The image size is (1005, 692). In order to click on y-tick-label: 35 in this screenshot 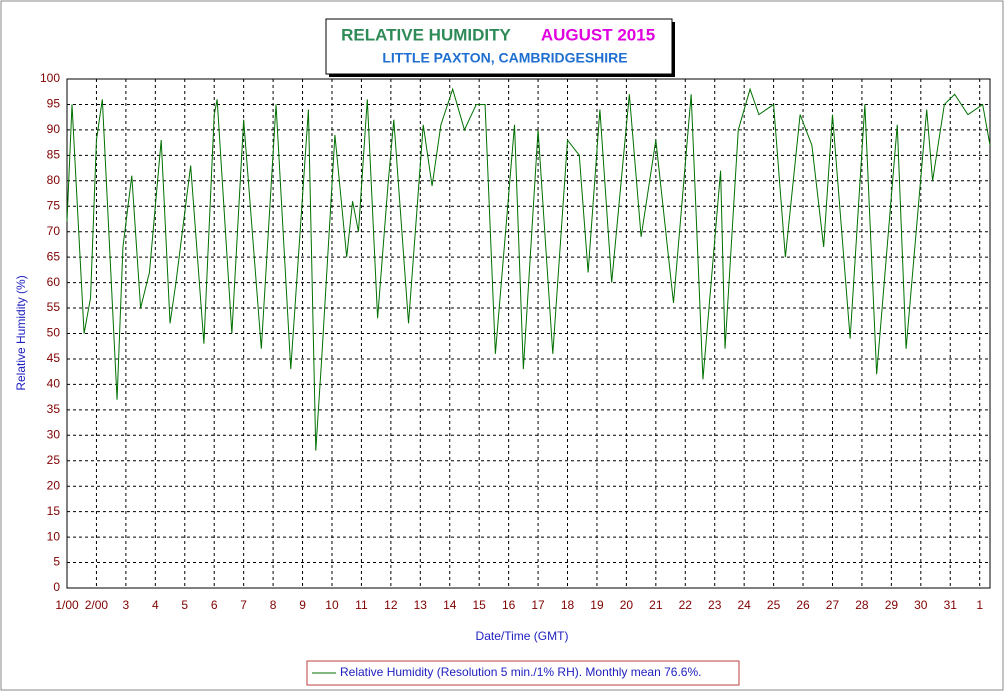, I will do `click(54, 409)`.